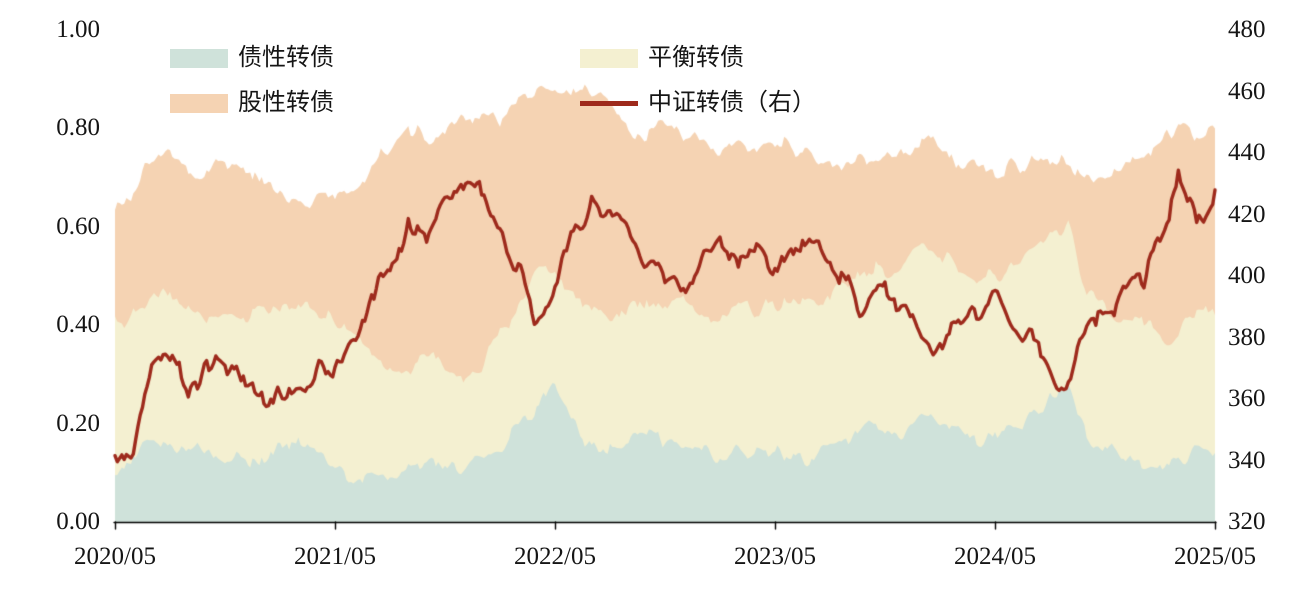 The image size is (1311, 597). What do you see at coordinates (78, 226) in the screenshot?
I see `left-axis-tick-label: 0.60` at bounding box center [78, 226].